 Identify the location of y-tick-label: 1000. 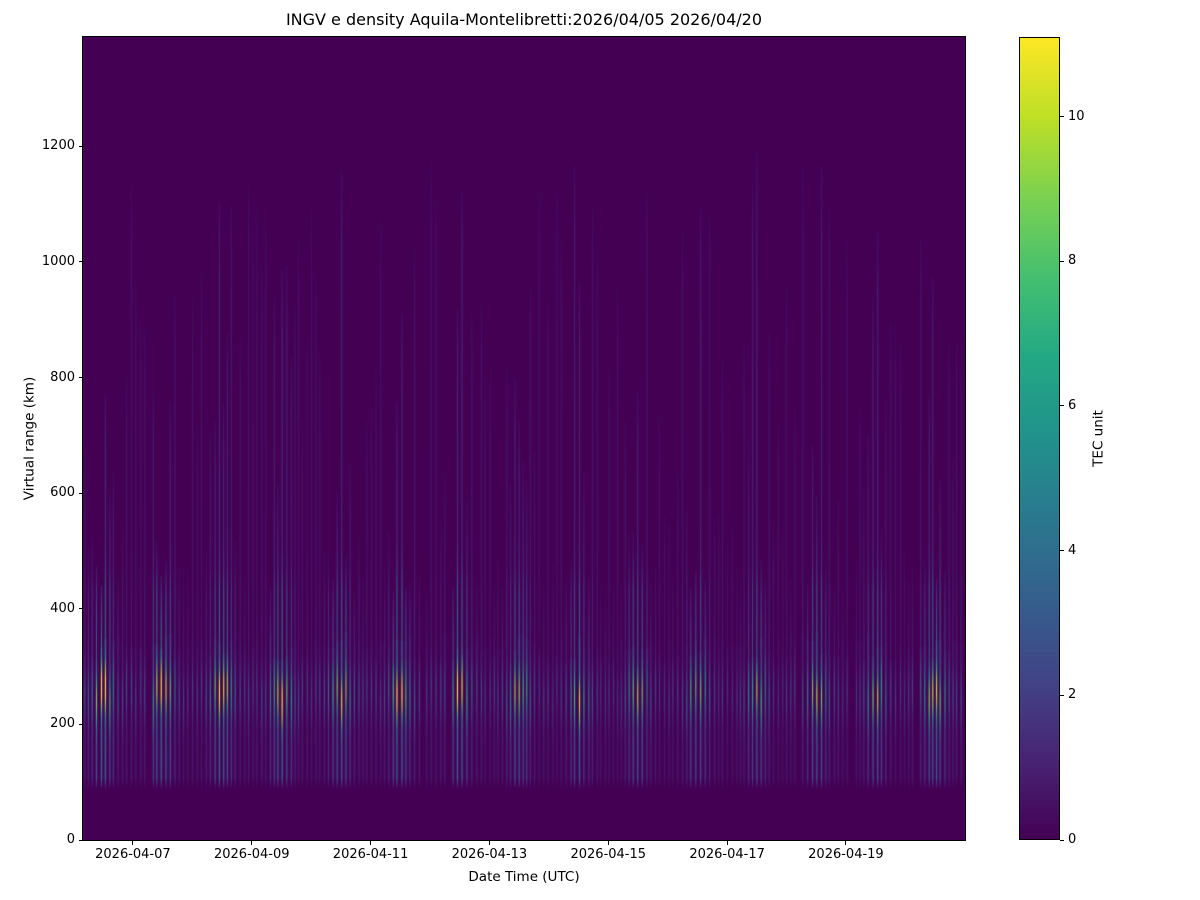
(58, 261).